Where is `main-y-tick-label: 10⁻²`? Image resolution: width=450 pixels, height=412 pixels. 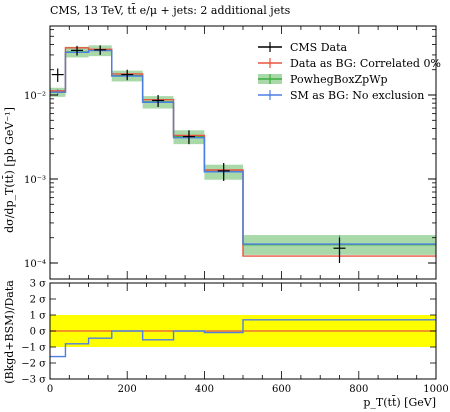 main-y-tick-label: 10⁻² is located at coordinates (35, 96).